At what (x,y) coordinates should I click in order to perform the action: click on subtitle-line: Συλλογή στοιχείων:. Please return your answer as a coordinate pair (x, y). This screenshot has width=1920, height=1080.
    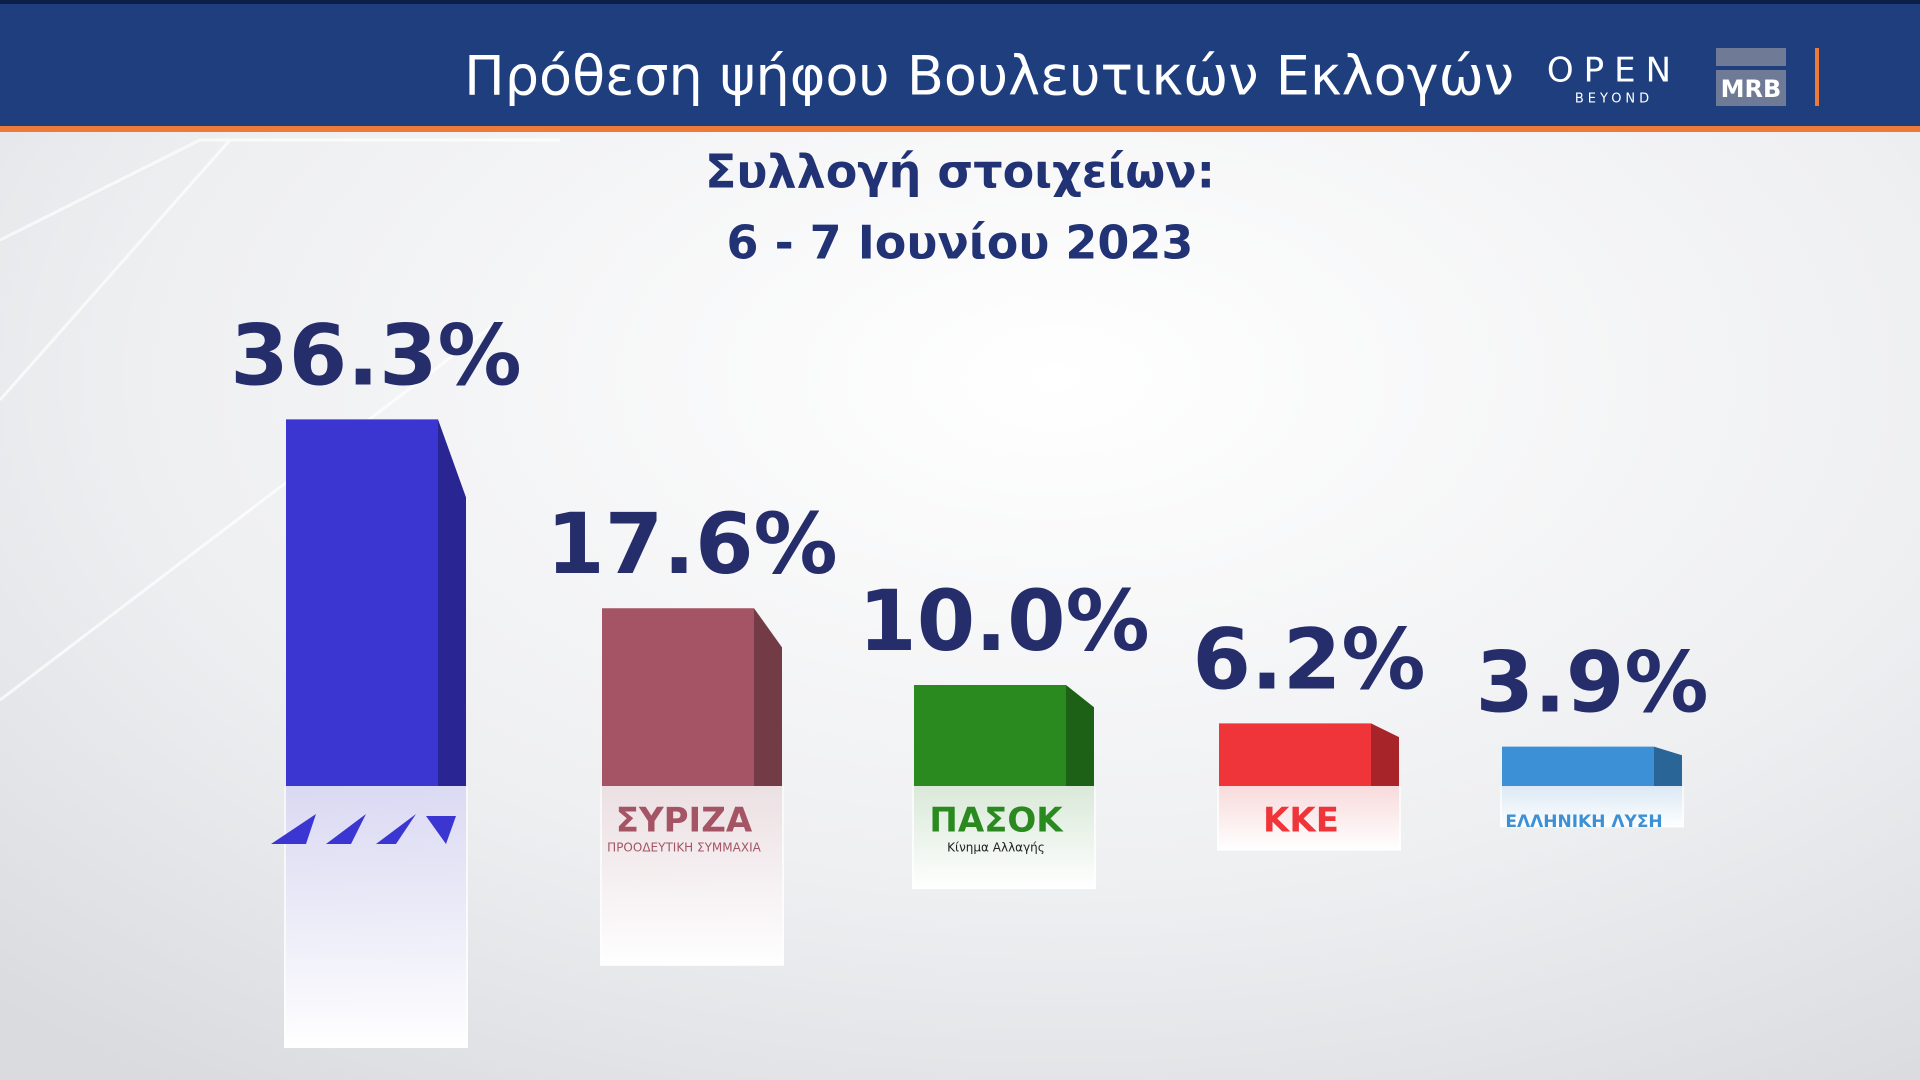
    Looking at the image, I should click on (960, 172).